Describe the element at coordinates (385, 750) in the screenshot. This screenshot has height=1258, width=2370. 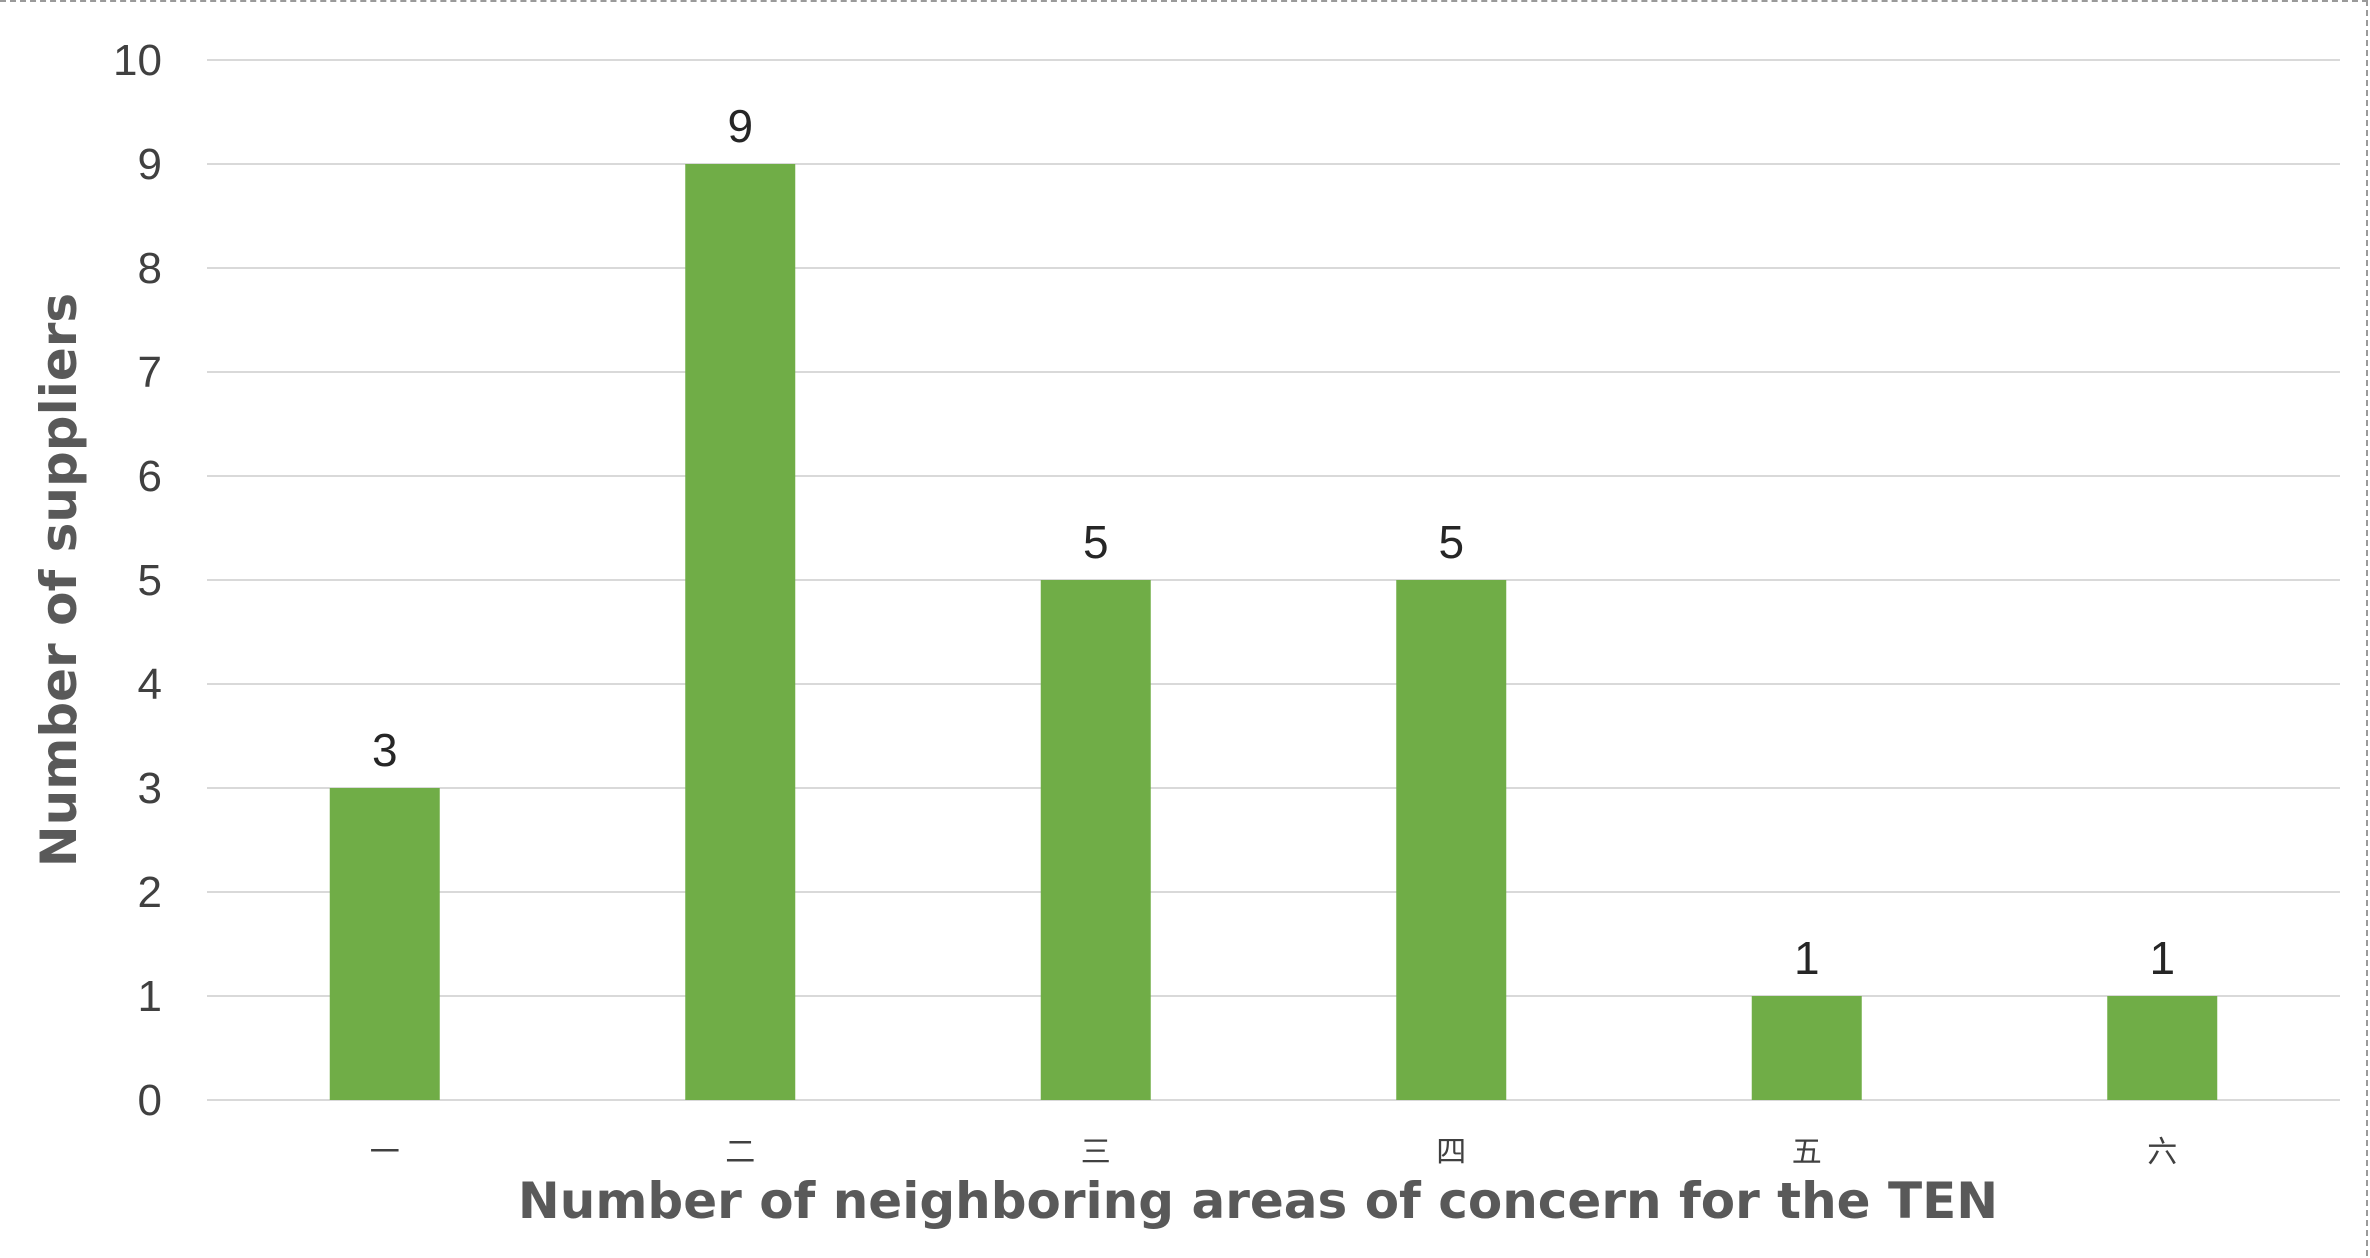
I see `data-label: 3` at that location.